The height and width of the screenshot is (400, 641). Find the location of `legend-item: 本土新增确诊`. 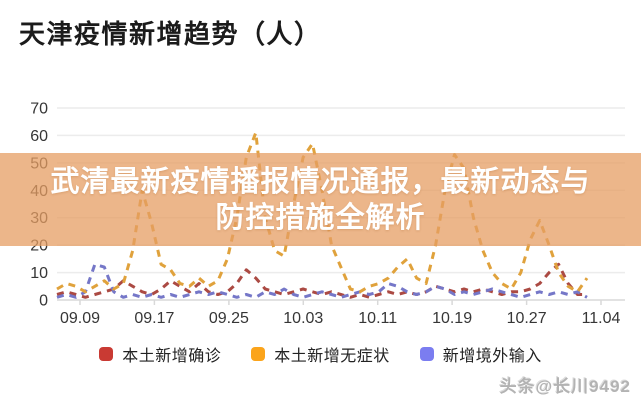

legend-item: 本土新增确诊 is located at coordinates (160, 354).